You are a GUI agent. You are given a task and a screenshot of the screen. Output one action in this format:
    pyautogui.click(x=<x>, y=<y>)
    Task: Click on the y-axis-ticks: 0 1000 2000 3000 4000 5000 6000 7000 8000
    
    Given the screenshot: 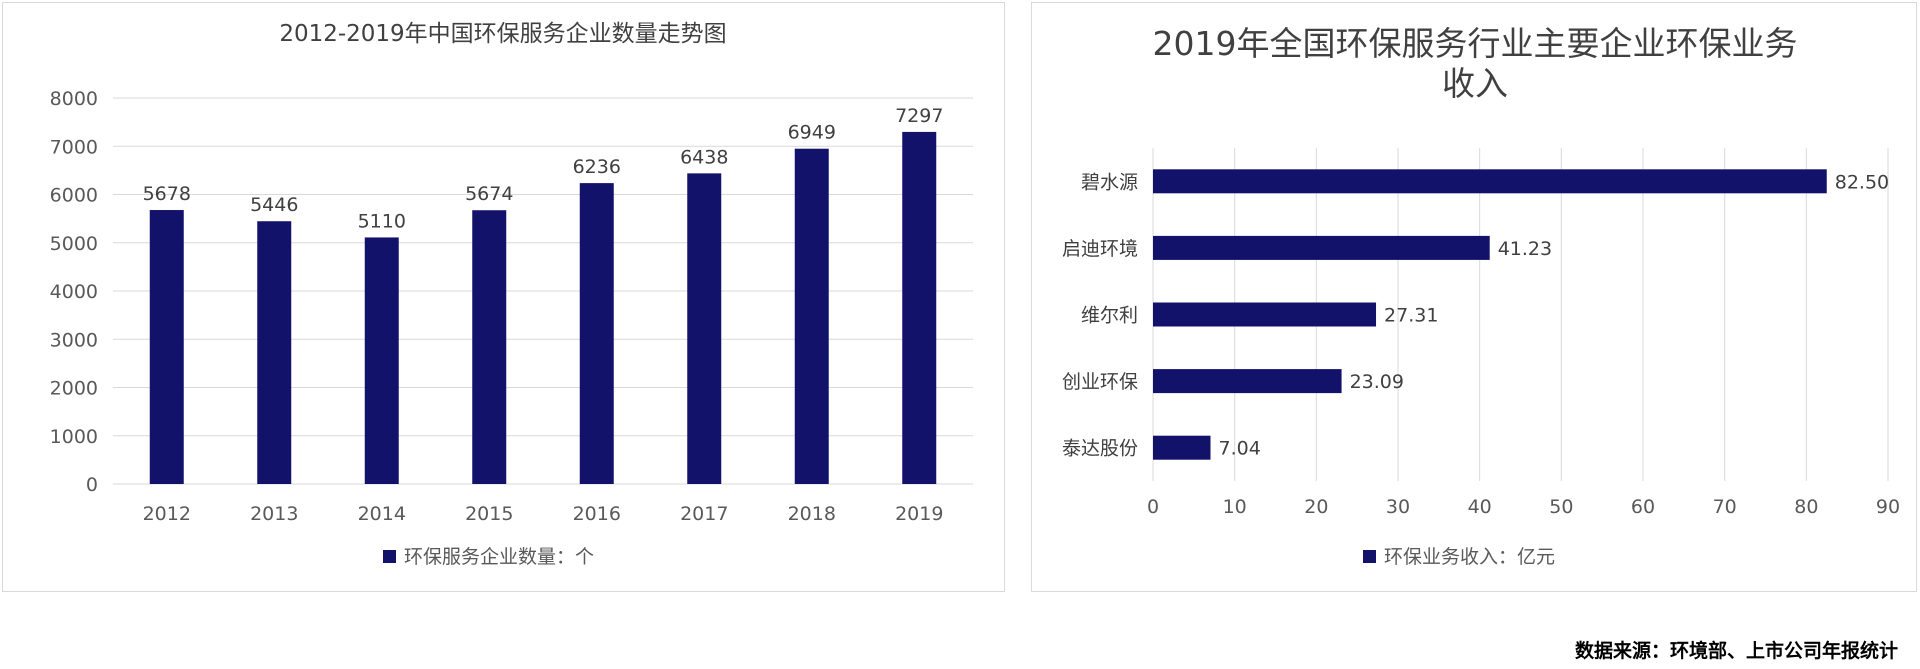 What is the action you would take?
    pyautogui.click(x=74, y=292)
    